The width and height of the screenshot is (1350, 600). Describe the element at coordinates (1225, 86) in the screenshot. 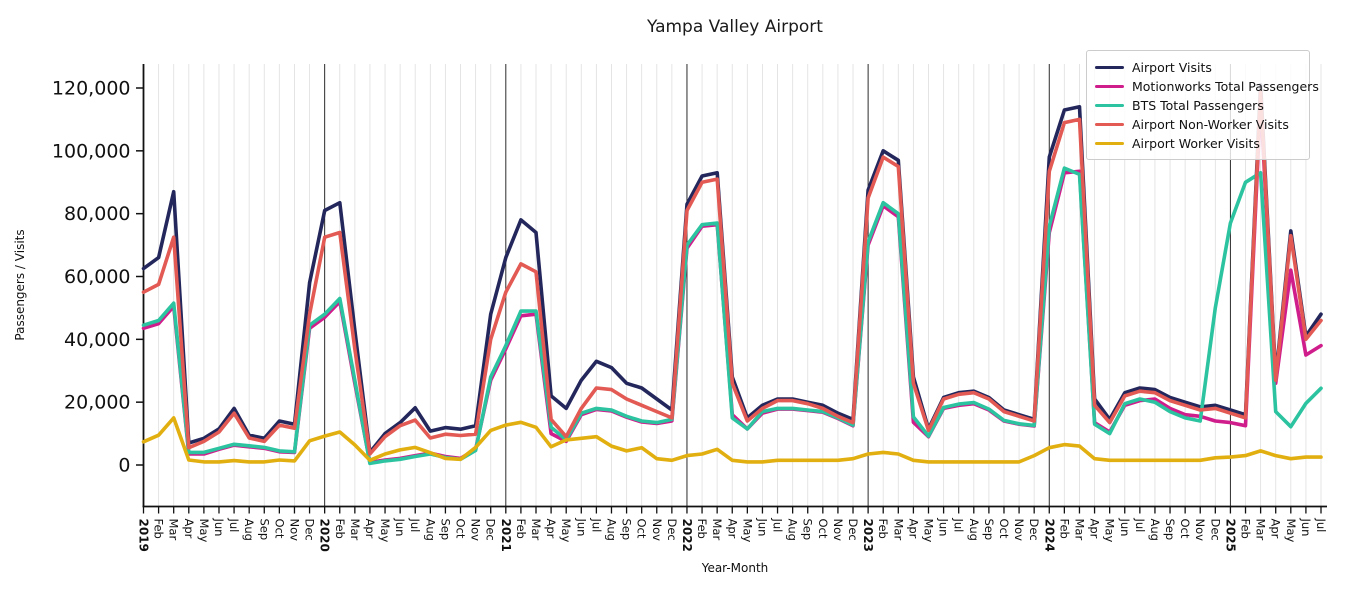

I see `legend-label: Motionworks Total Passengers` at that location.